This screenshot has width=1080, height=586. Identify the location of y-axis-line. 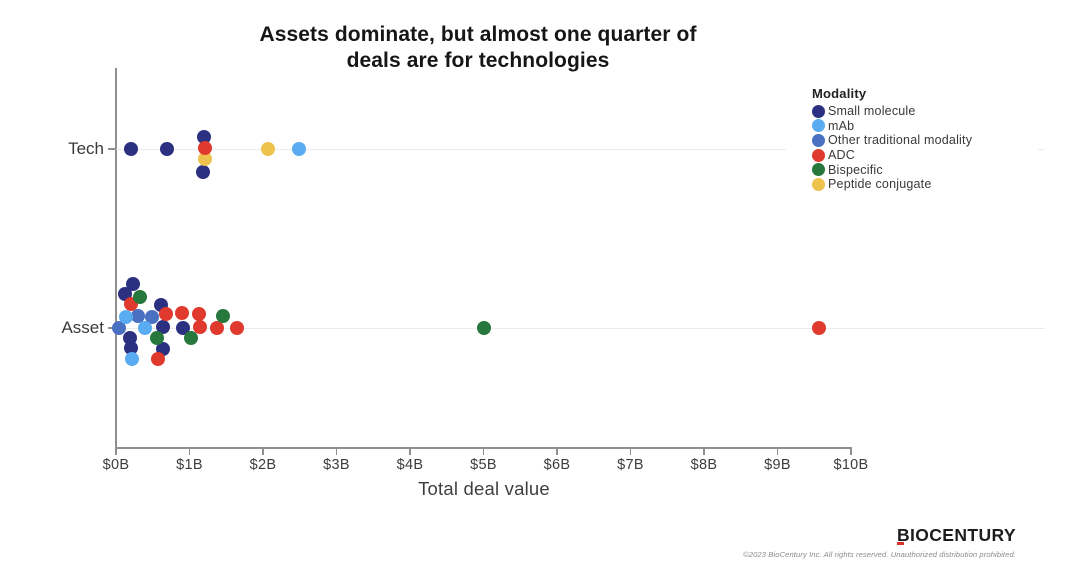
(116, 258).